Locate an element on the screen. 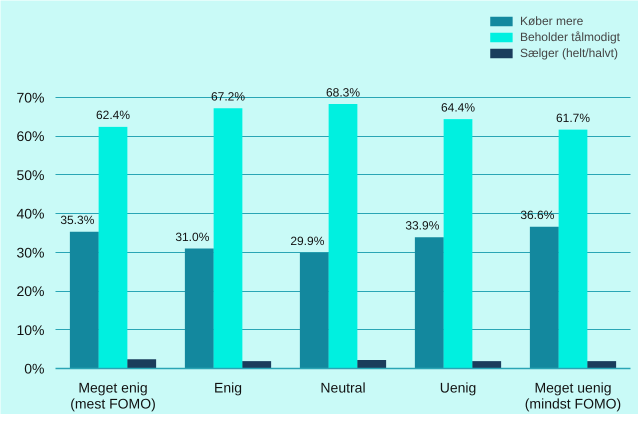 The height and width of the screenshot is (423, 643). data-label: 31.0% is located at coordinates (192, 237).